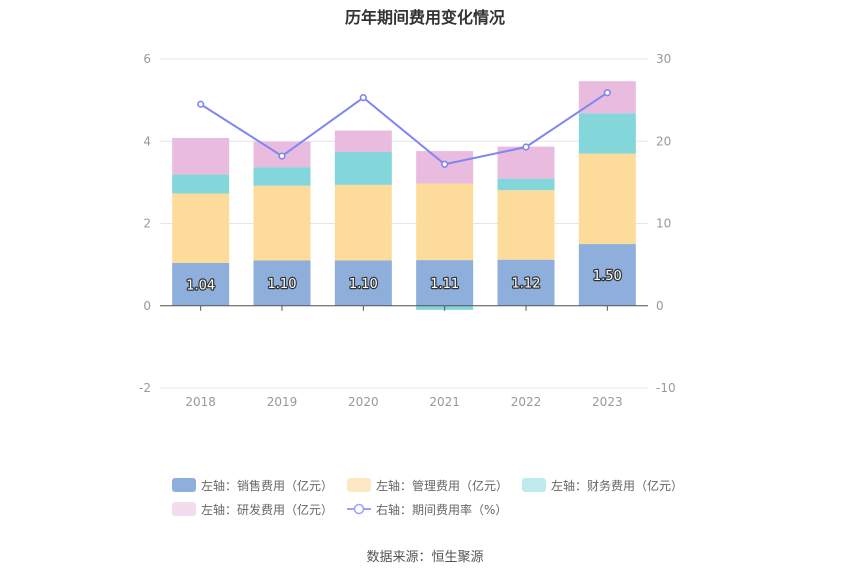 The width and height of the screenshot is (850, 575). I want to click on y-left-tick-label: 6, so click(147, 59).